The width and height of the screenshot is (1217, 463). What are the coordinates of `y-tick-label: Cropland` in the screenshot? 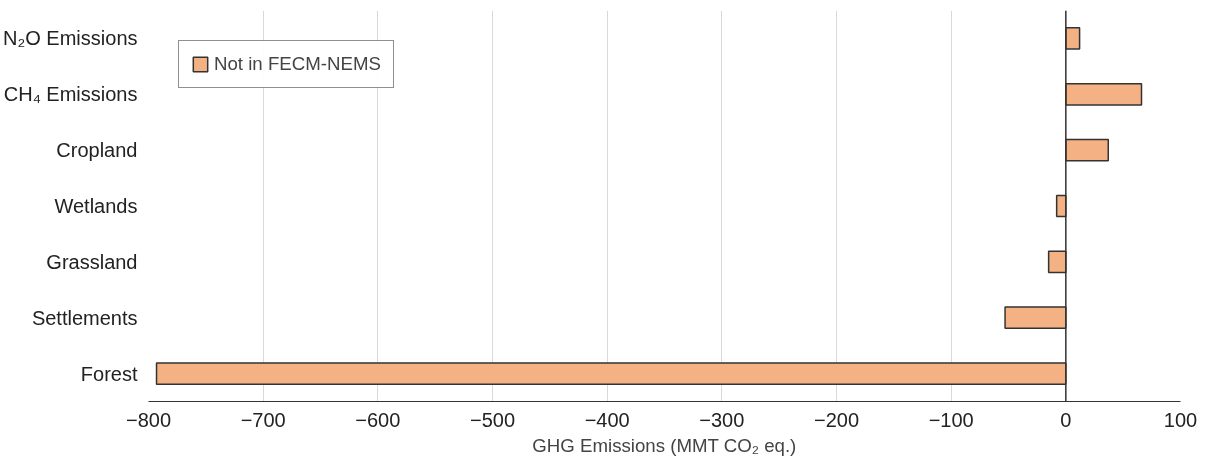 It's located at (97, 150).